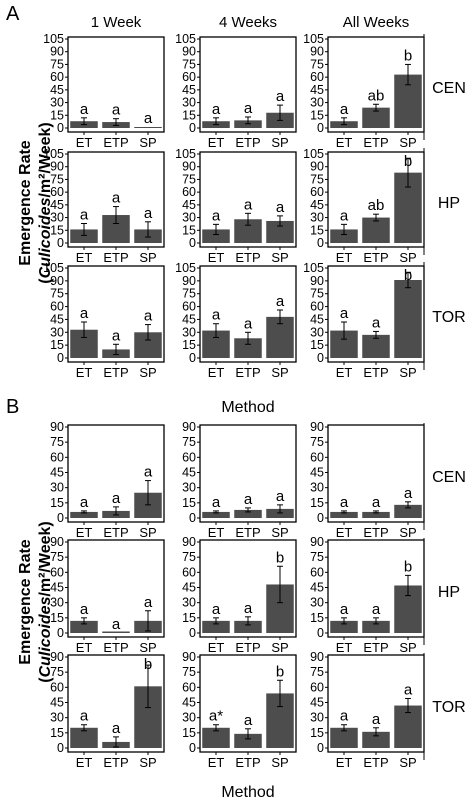  I want to click on plot-a-tor-4-weeks-xtick-label-etp: ETP, so click(247, 372).